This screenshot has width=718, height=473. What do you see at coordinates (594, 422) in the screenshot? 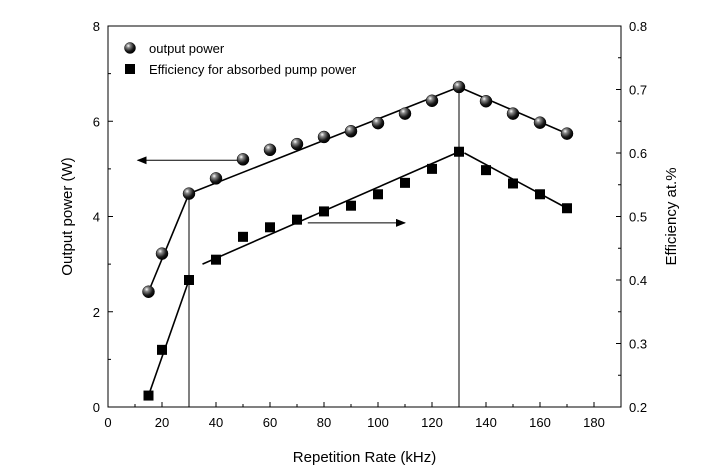
I see `x-tick-label: 180` at bounding box center [594, 422].